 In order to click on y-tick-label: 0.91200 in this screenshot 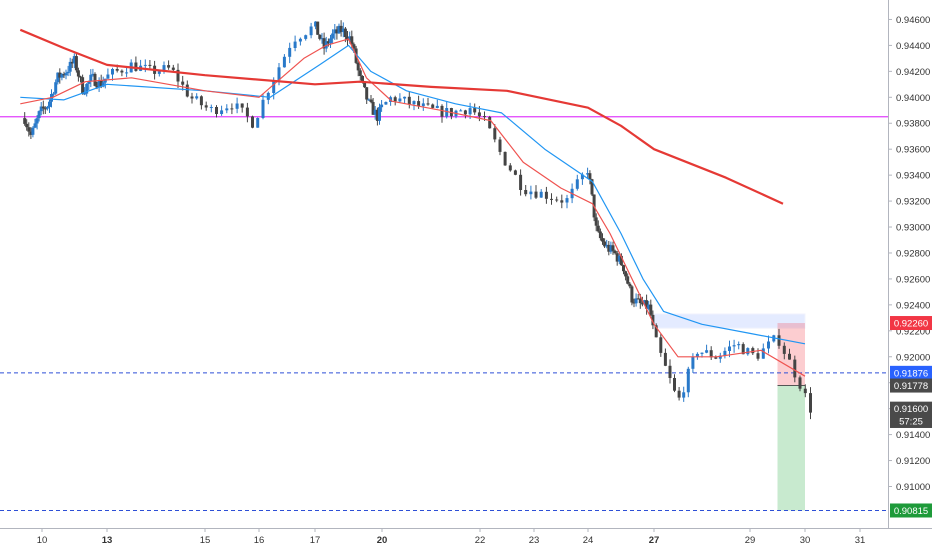, I will do `click(913, 461)`.